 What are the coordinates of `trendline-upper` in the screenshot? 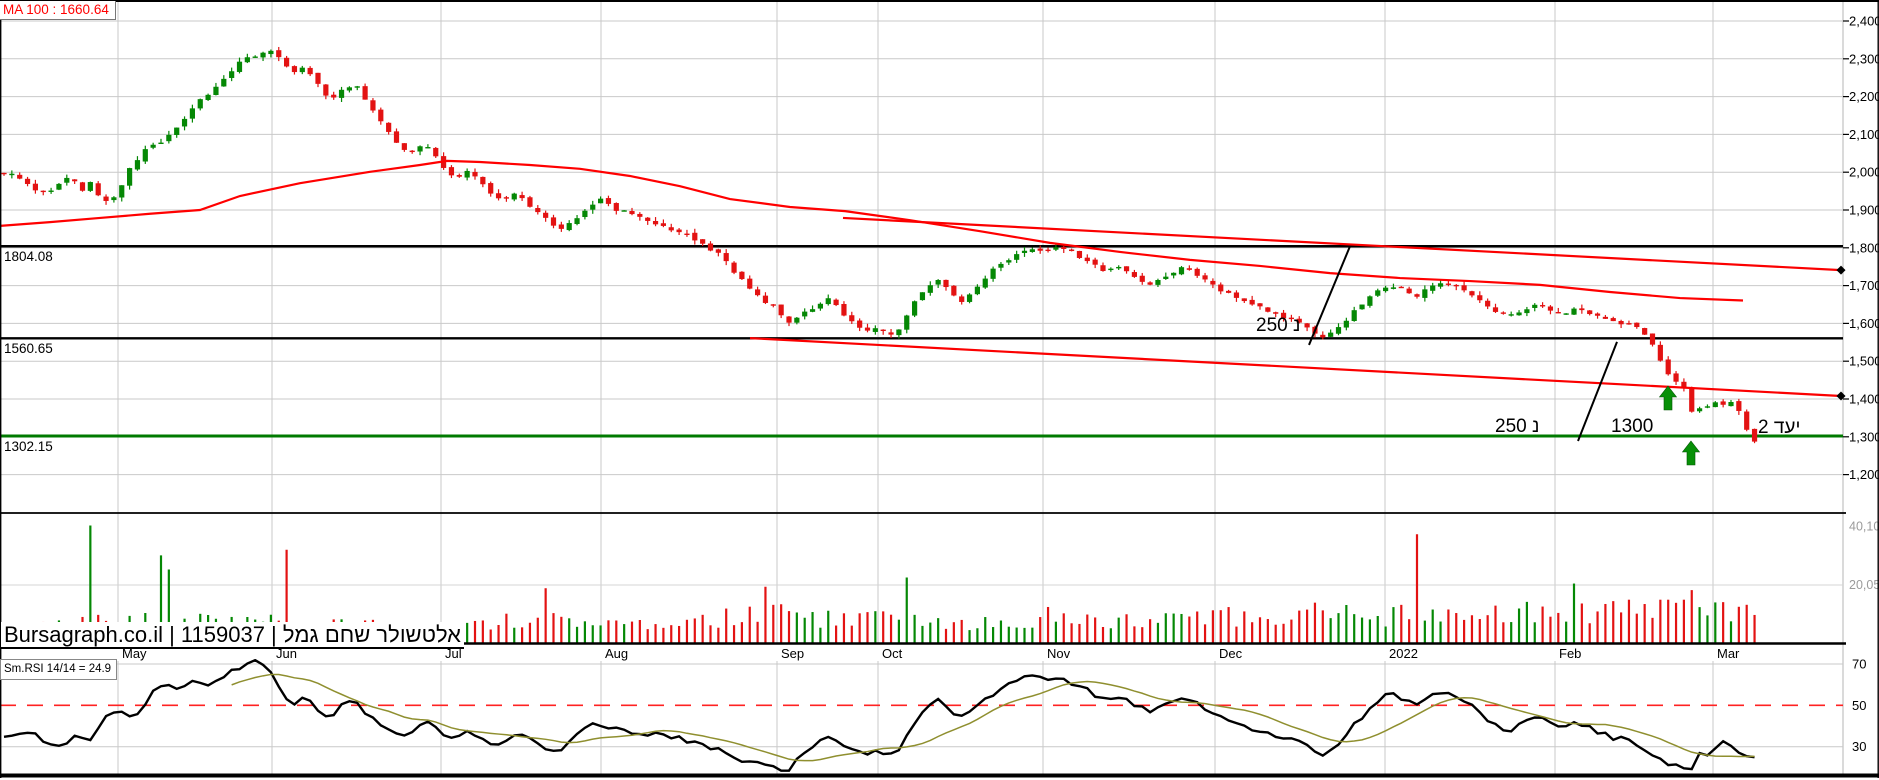 It's located at (1342, 244).